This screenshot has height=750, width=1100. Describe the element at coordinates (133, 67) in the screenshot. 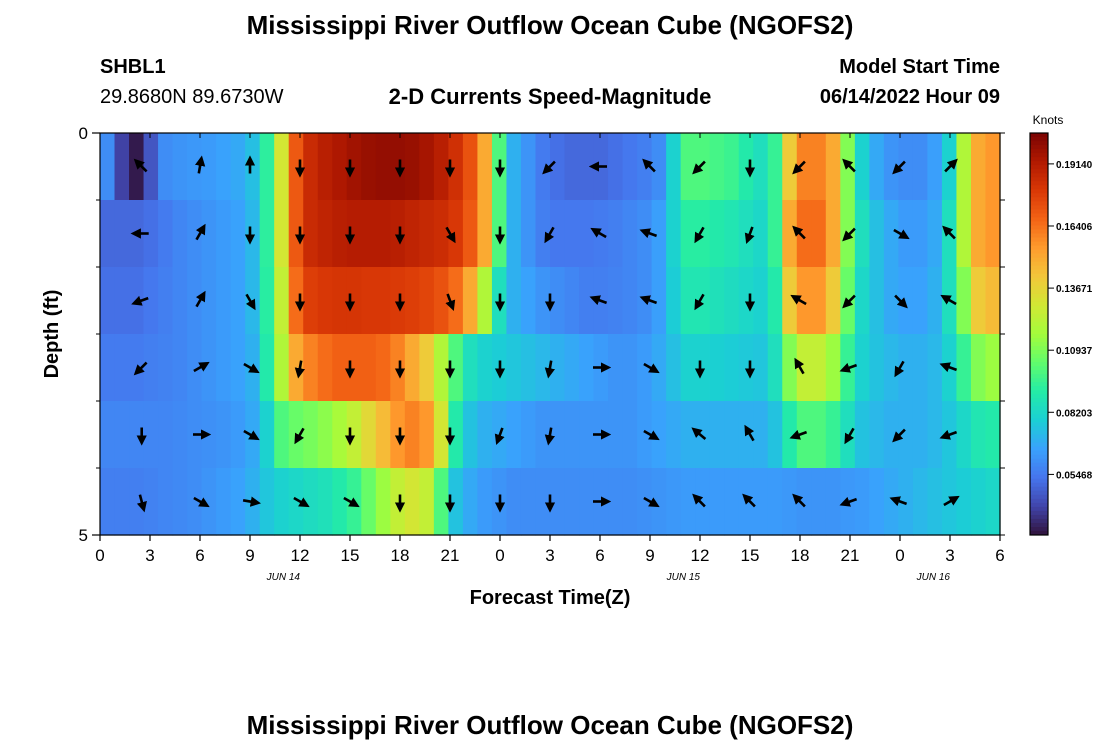

I see `station-id: SHBL1` at that location.